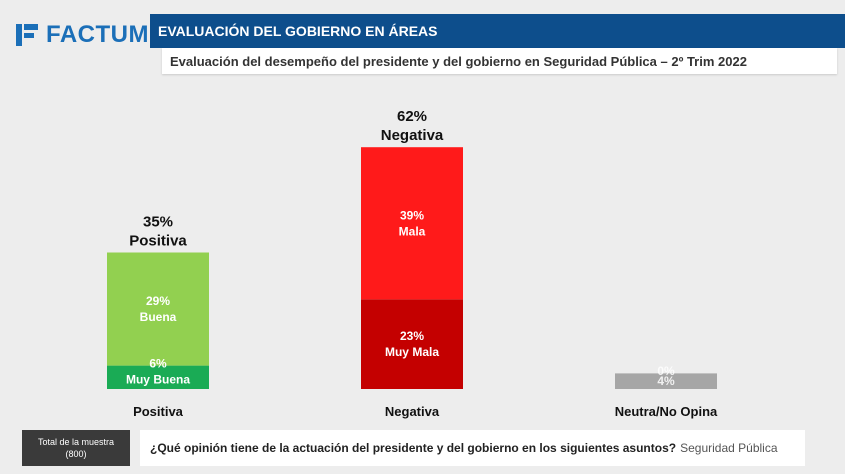 This screenshot has height=474, width=845. Describe the element at coordinates (76, 442) in the screenshot. I see `sample-label: Total de la muestra` at that location.